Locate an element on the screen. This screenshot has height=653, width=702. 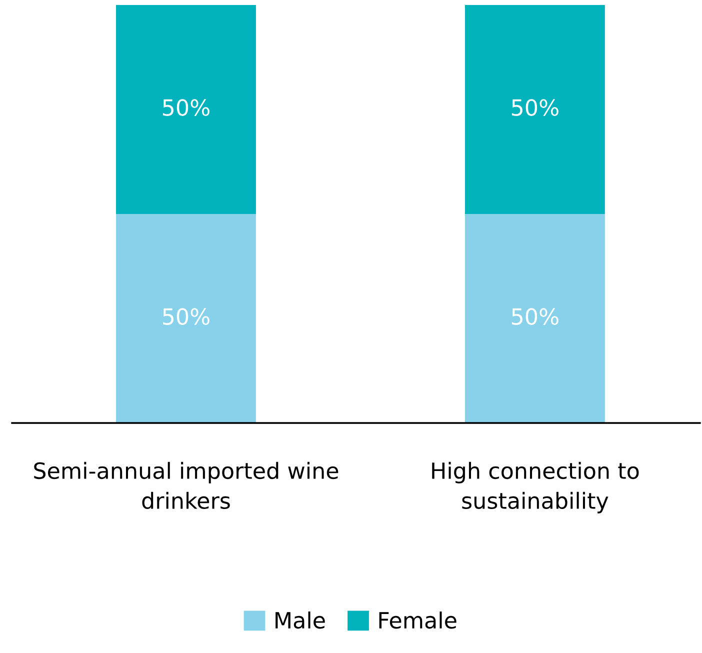
x-tick-label: High connection to sustainability is located at coordinates (535, 488).